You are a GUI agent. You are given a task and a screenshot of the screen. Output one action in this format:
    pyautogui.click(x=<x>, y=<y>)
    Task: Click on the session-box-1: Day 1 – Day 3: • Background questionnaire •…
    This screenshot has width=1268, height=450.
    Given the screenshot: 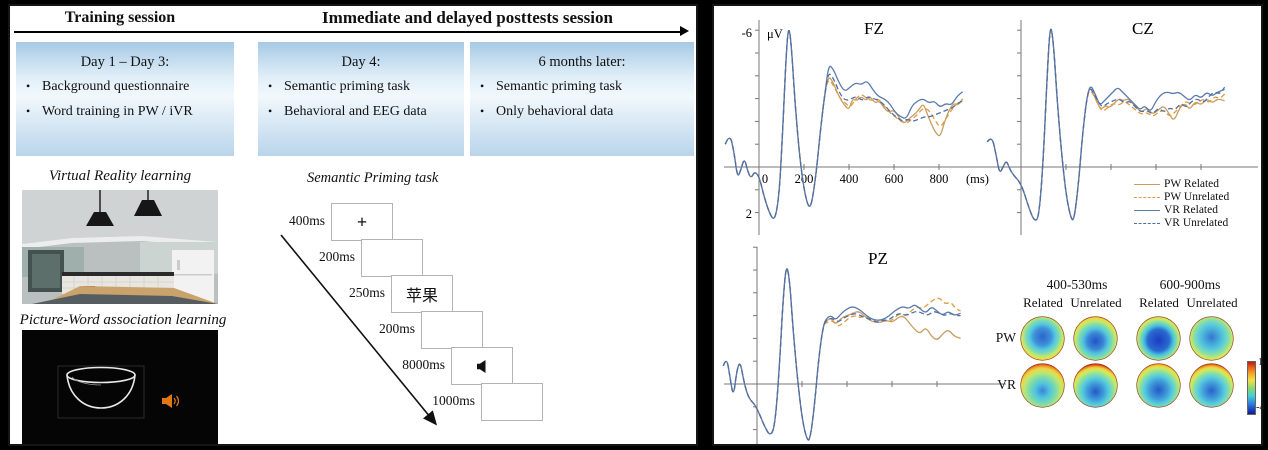 What is the action you would take?
    pyautogui.click(x=125, y=99)
    